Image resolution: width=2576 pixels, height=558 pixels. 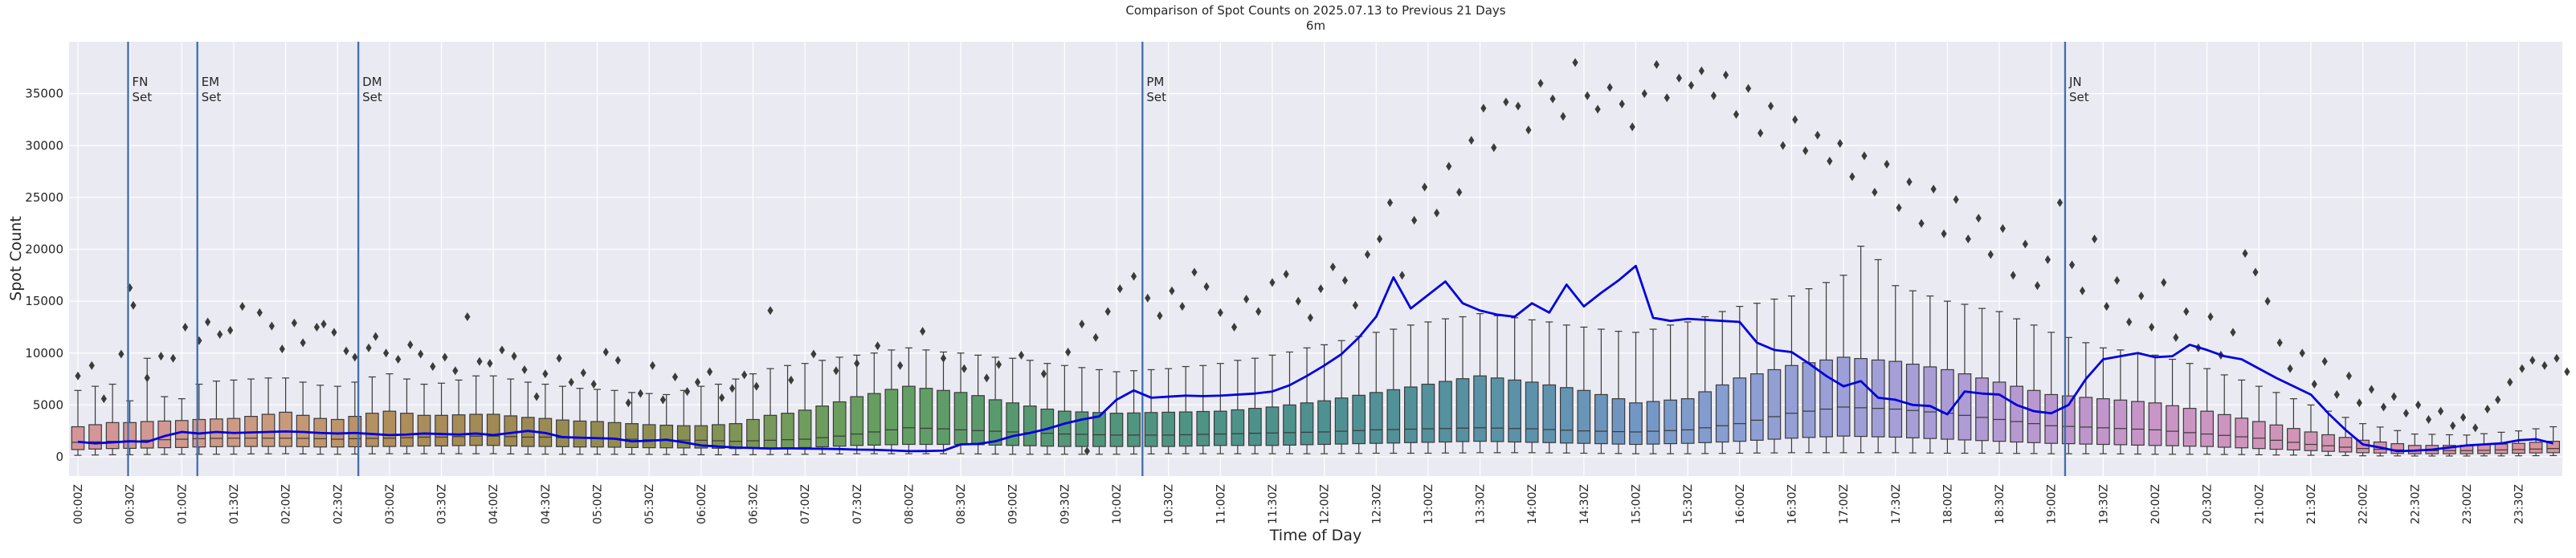 What do you see at coordinates (1065, 504) in the screenshot?
I see `x-tick-label: 09:30Z` at bounding box center [1065, 504].